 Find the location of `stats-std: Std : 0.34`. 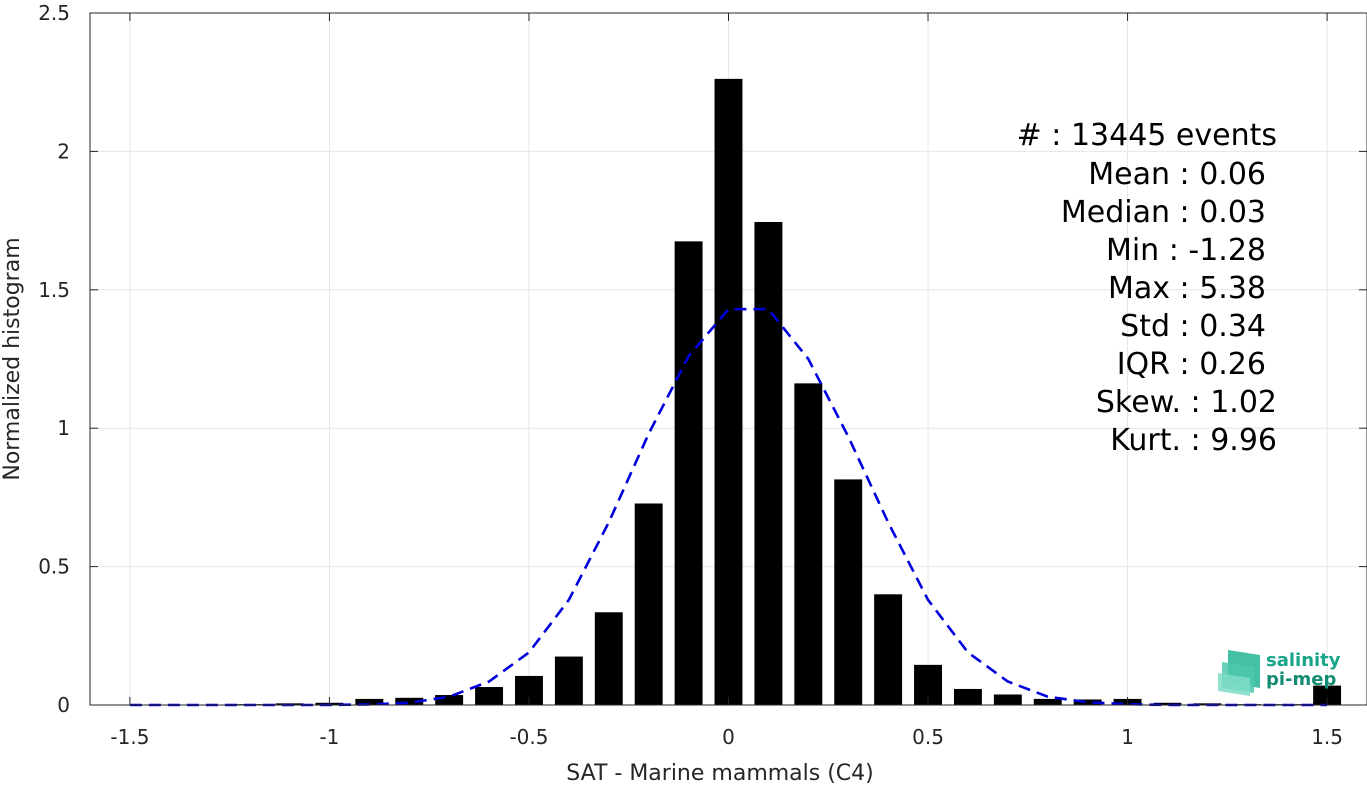

stats-std: Std : 0.34 is located at coordinates (1193, 326).